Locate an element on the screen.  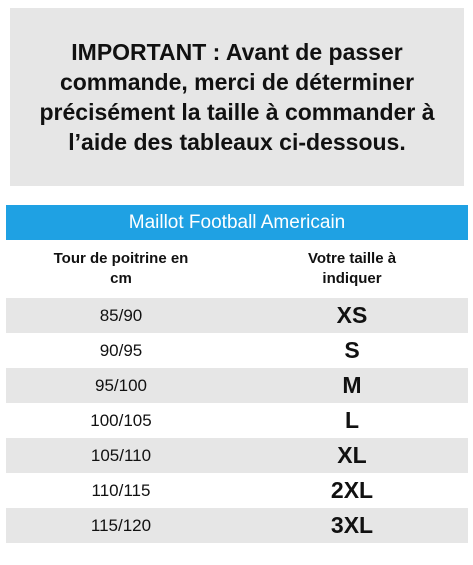
table-row: 115/120 3XL is located at coordinates (237, 525).